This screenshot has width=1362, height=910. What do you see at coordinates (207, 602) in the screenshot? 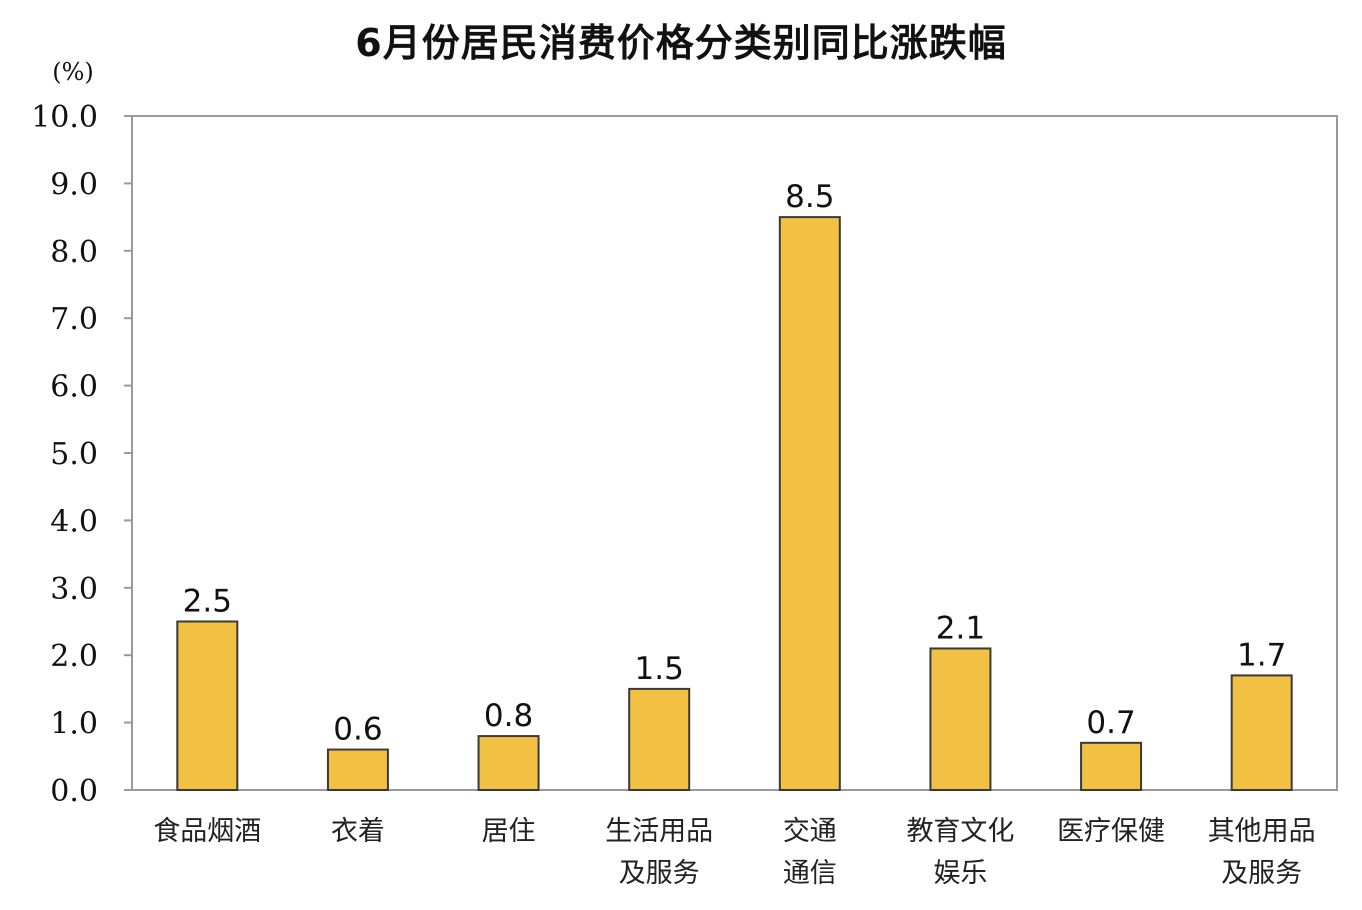
I see `data-label: 2.5` at bounding box center [207, 602].